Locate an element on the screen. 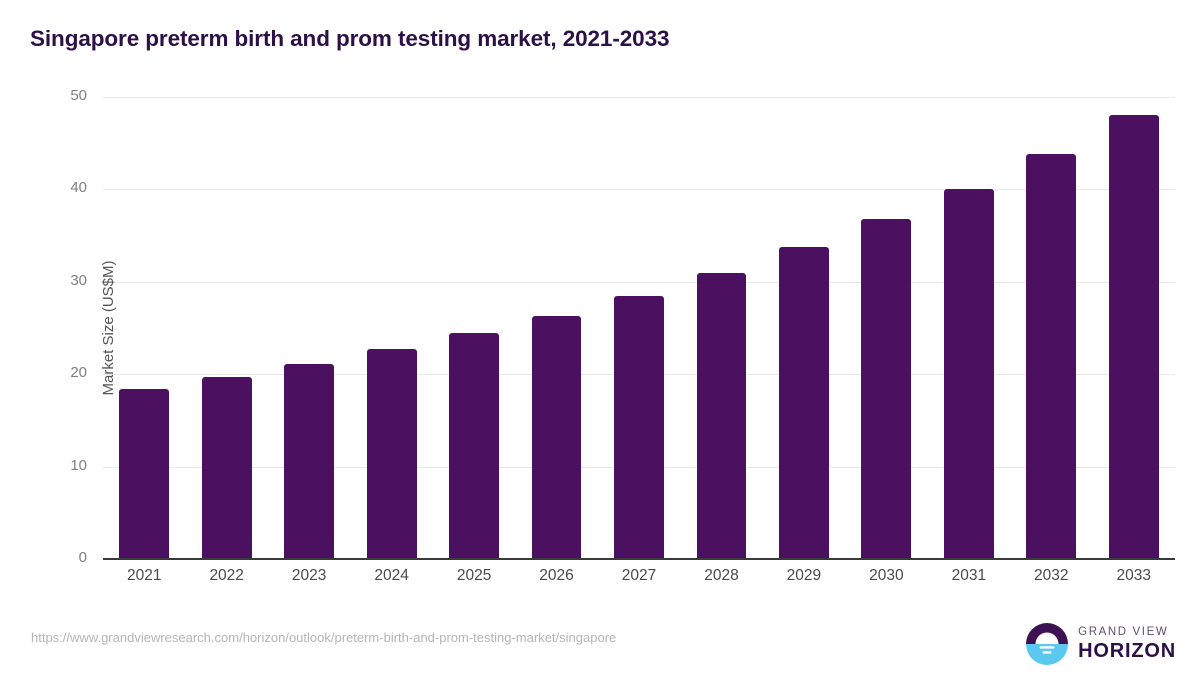 The height and width of the screenshot is (675, 1200). y-axis-tick-label: 40 is located at coordinates (78, 188).